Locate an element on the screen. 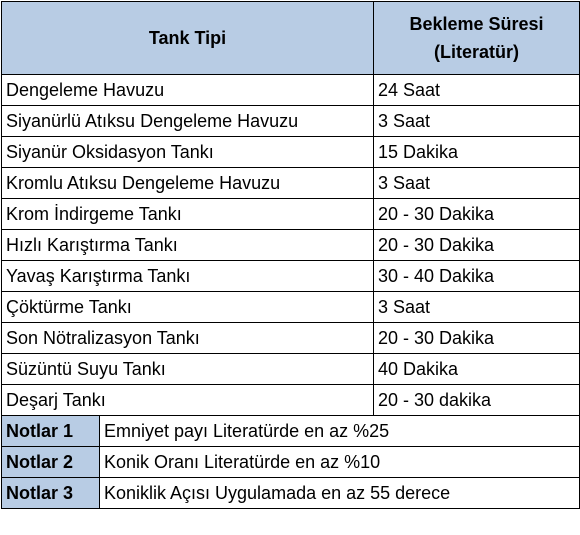  tank-name-cell: Deşarj Tankı is located at coordinates (187, 400).